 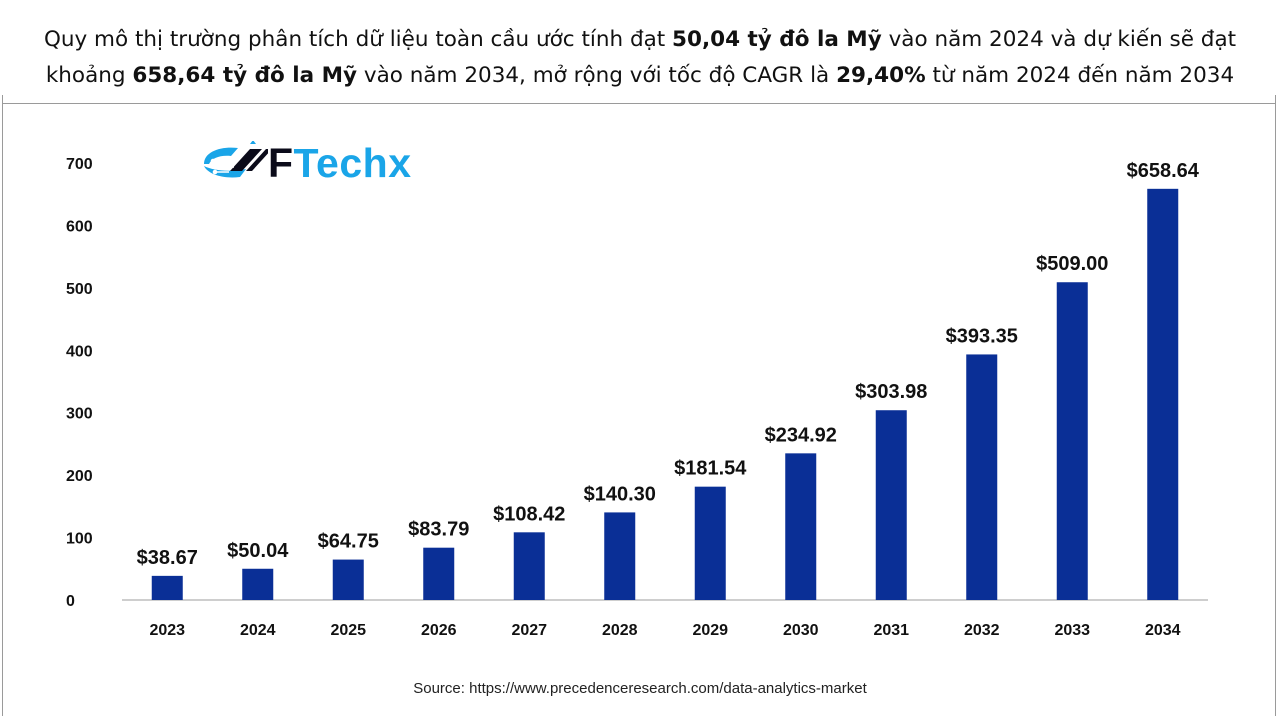 I want to click on title-bold-current-value: 50,04 tỷ đô la Mỹ, so click(x=777, y=39).